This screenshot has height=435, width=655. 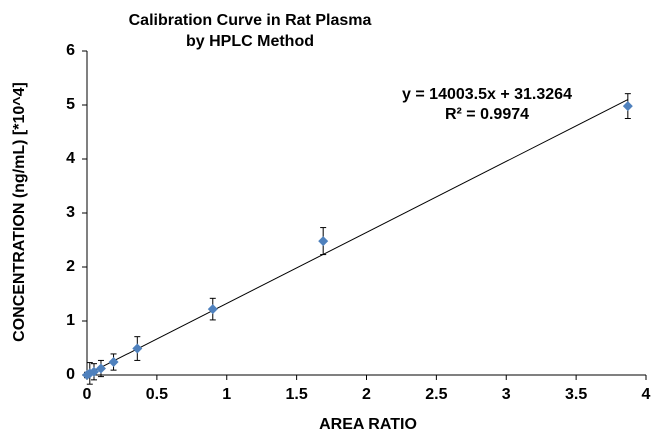 I want to click on x-tick-label: 1, so click(x=226, y=394).